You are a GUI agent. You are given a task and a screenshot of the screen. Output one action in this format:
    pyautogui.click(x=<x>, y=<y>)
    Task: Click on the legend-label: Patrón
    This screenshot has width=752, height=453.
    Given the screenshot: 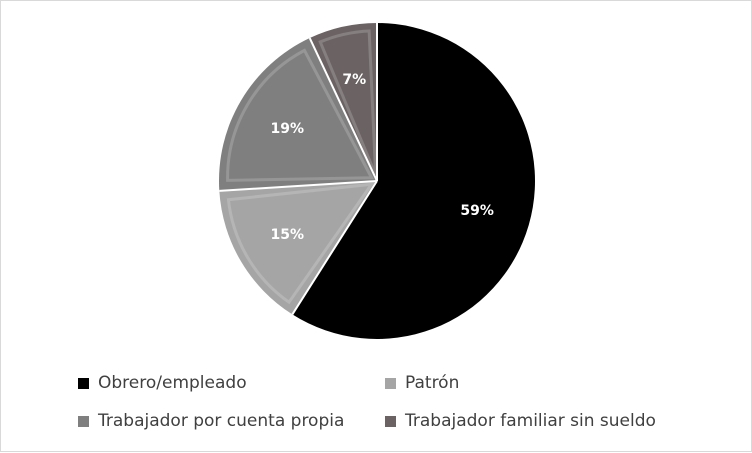 What is the action you would take?
    pyautogui.click(x=432, y=383)
    